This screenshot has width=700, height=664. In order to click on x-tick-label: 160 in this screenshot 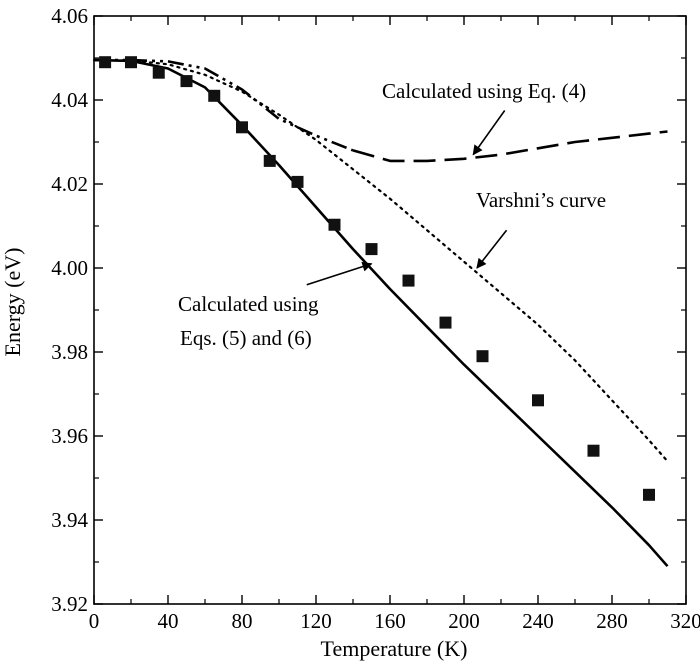, I will do `click(390, 621)`.